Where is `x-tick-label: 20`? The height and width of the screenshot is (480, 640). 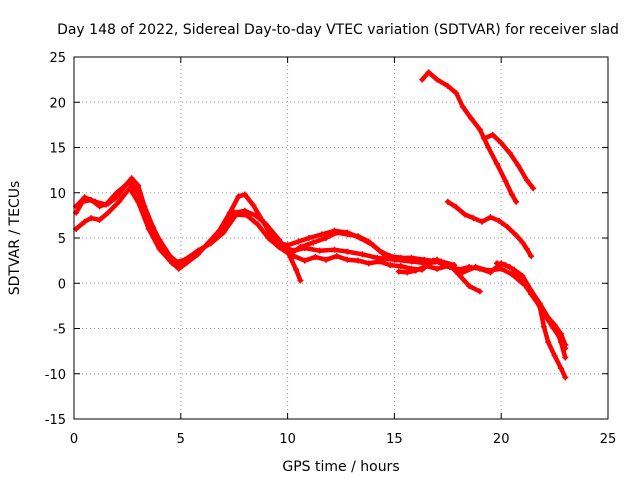 x-tick-label: 20 is located at coordinates (501, 439).